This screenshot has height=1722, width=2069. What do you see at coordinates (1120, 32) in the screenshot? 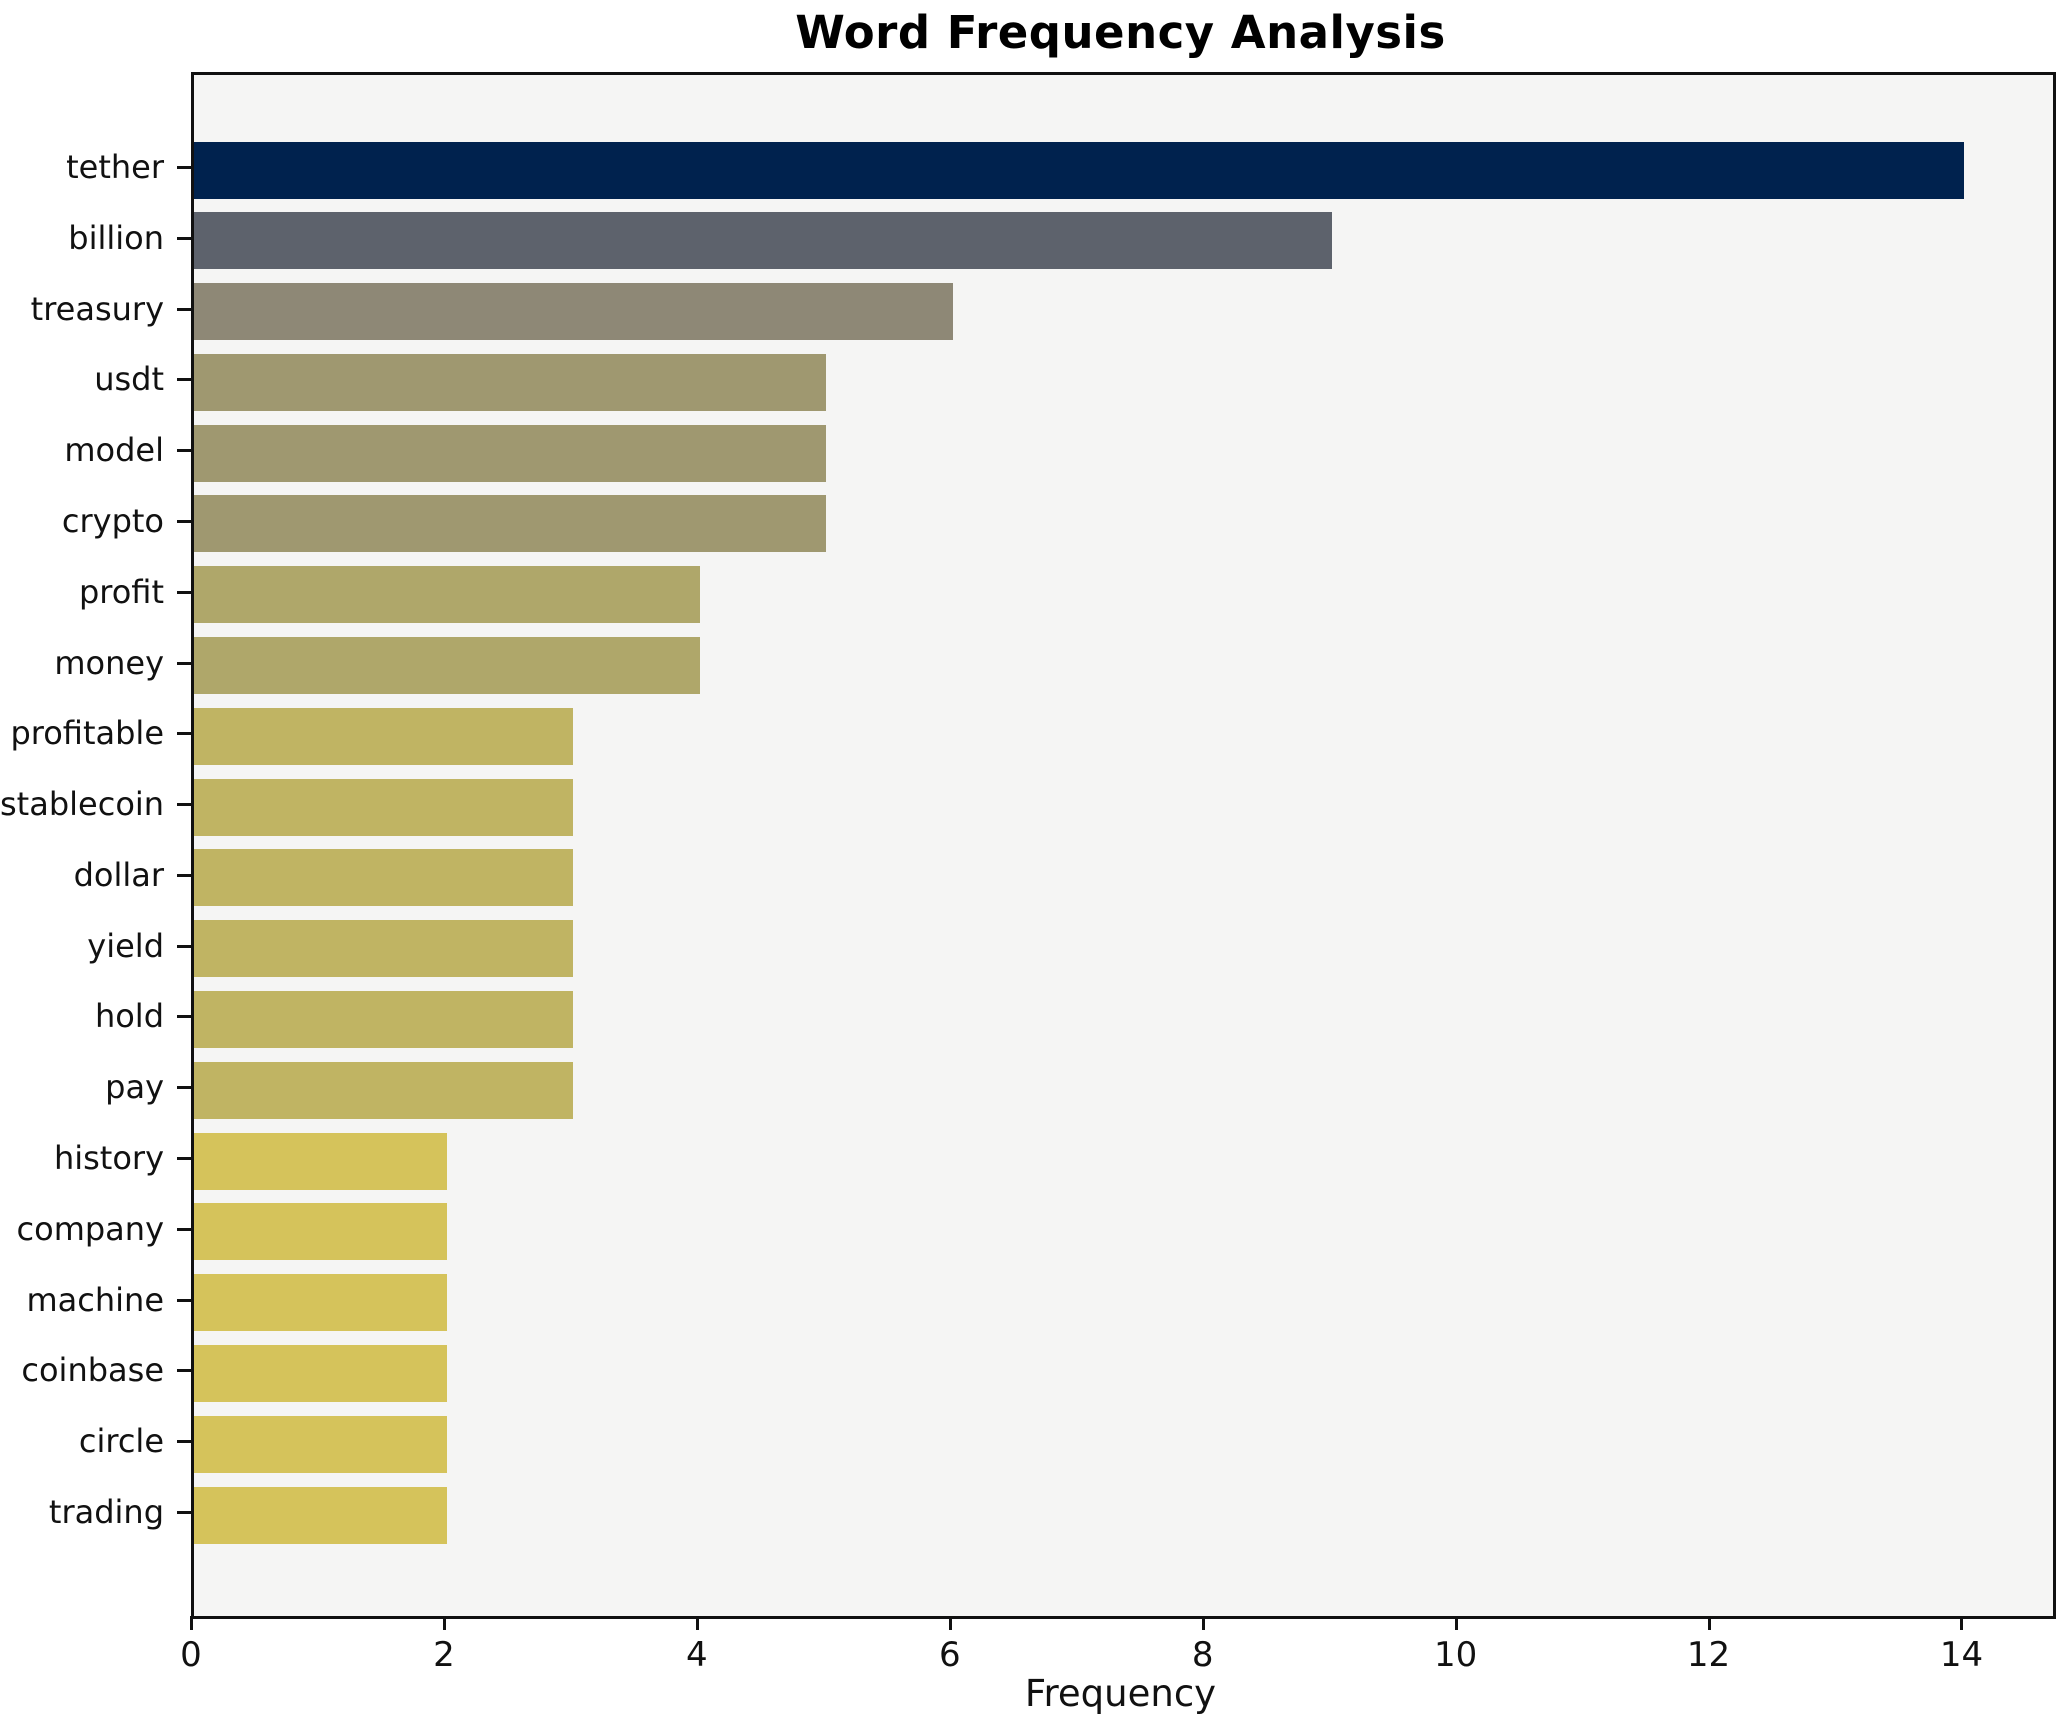
I see `chart-title: Word Frequency Analysis` at bounding box center [1120, 32].